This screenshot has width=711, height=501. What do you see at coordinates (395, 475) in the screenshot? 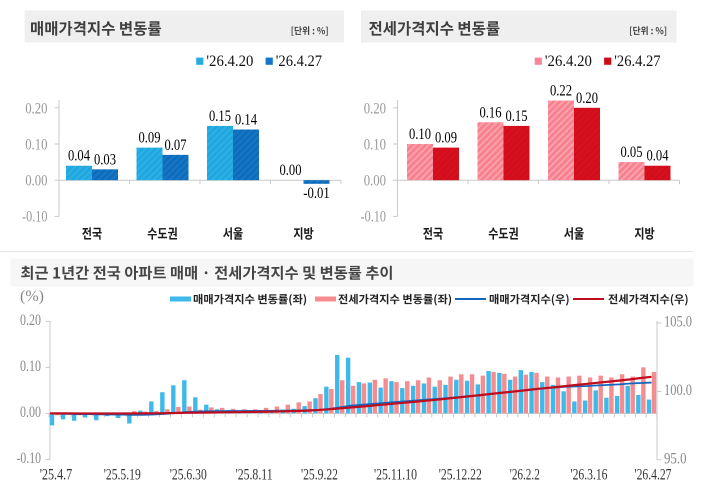
I see `svg-text: '25.11.10` at bounding box center [395, 475].